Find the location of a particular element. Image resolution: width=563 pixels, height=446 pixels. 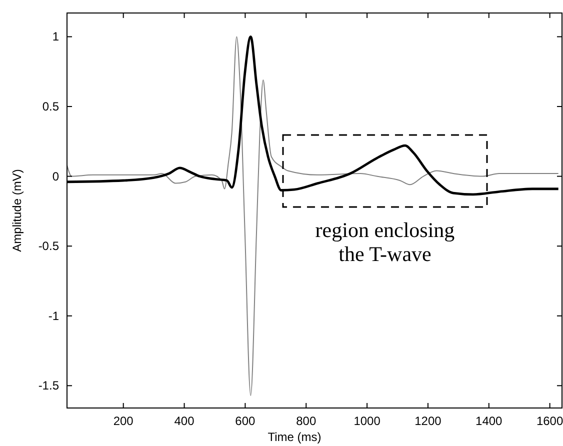

y-axis-title: Amplitude (mV) is located at coordinates (17, 210).